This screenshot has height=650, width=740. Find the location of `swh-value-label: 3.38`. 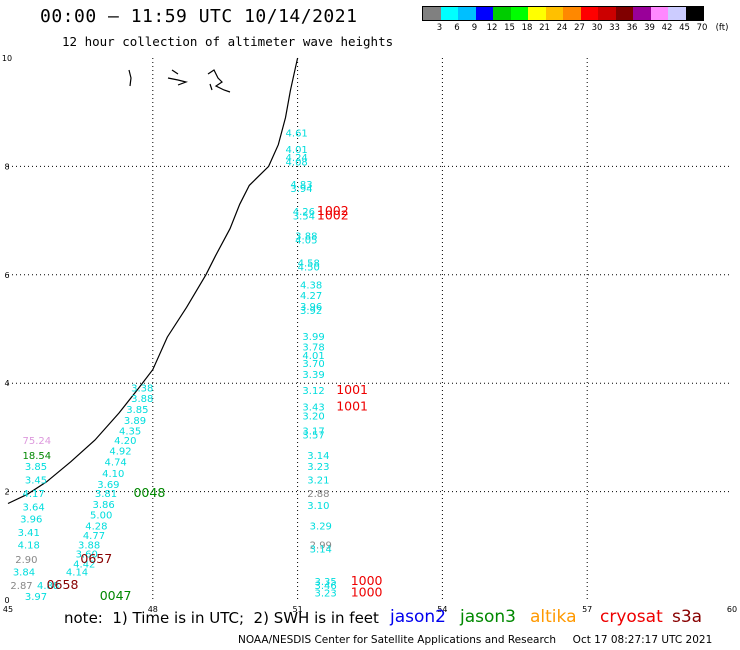

swh-value-label: 3.38 is located at coordinates (142, 388).